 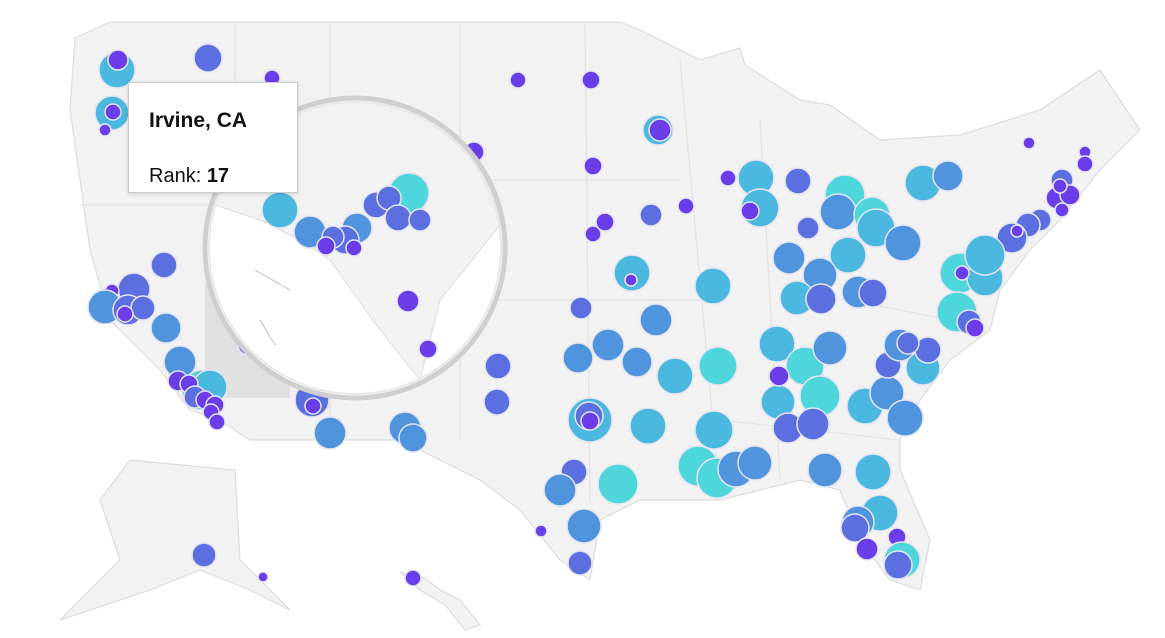 What do you see at coordinates (213, 137) in the screenshot?
I see `tooltip: Irvine, CA Rank: 17` at bounding box center [213, 137].